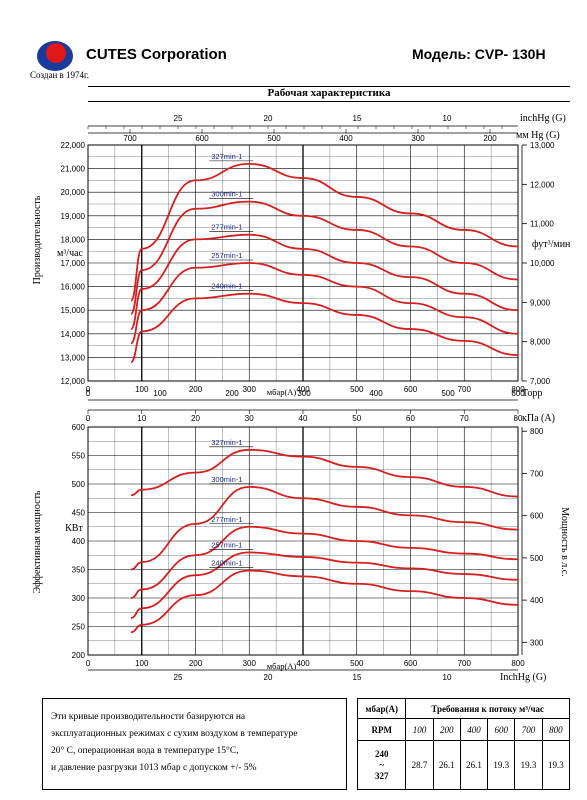  Describe the element at coordinates (73, 216) in the screenshot. I see `y-tick-label: 19,000` at that location.